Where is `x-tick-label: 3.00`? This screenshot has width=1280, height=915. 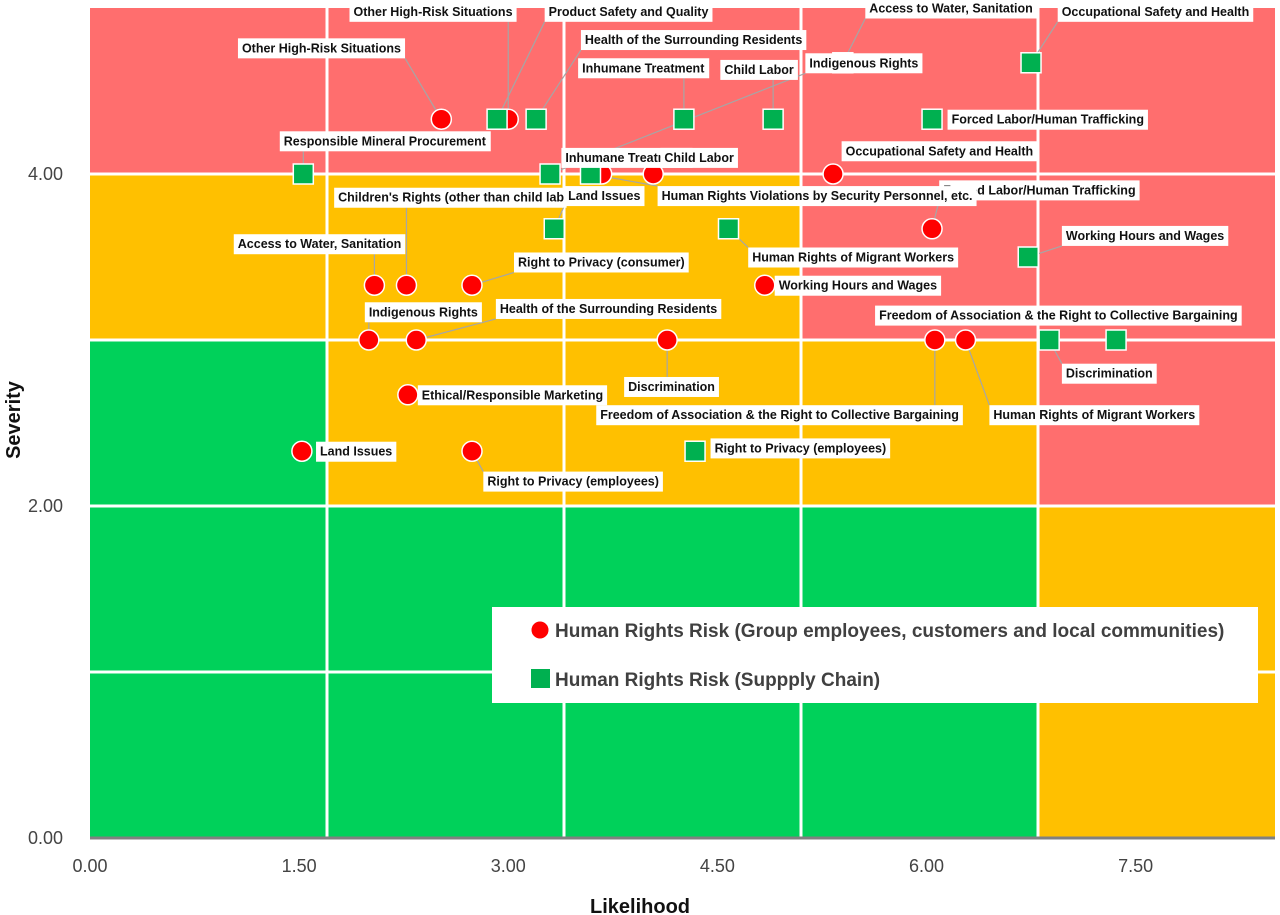
x-tick-label: 3.00 is located at coordinates (508, 866).